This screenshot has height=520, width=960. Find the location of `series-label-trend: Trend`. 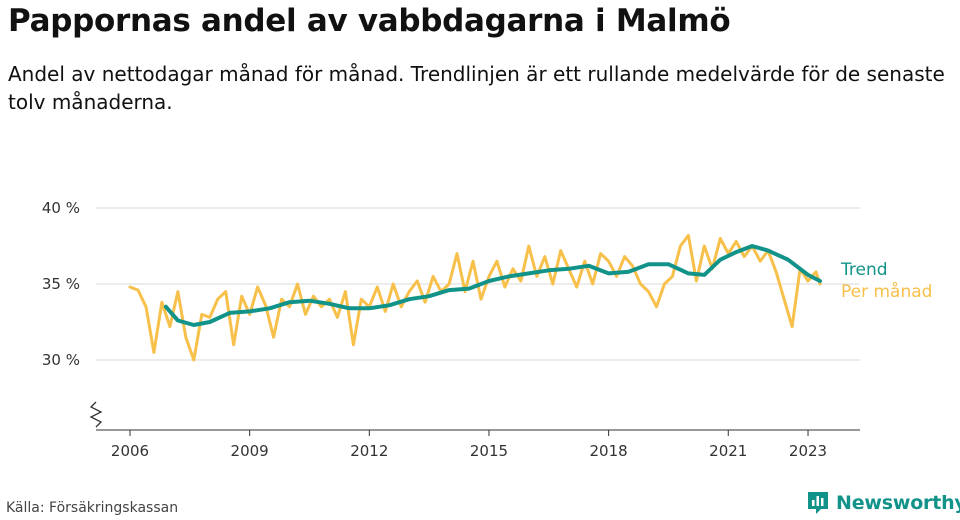

series-label-trend: Trend is located at coordinates (864, 270).